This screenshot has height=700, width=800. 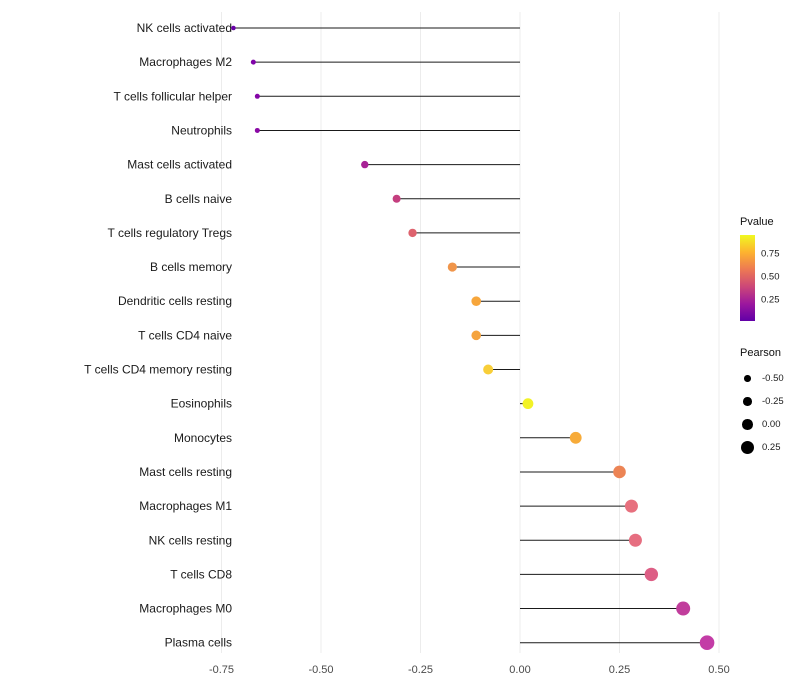 I want to click on size-legend-item: 0.00, so click(x=770, y=424).